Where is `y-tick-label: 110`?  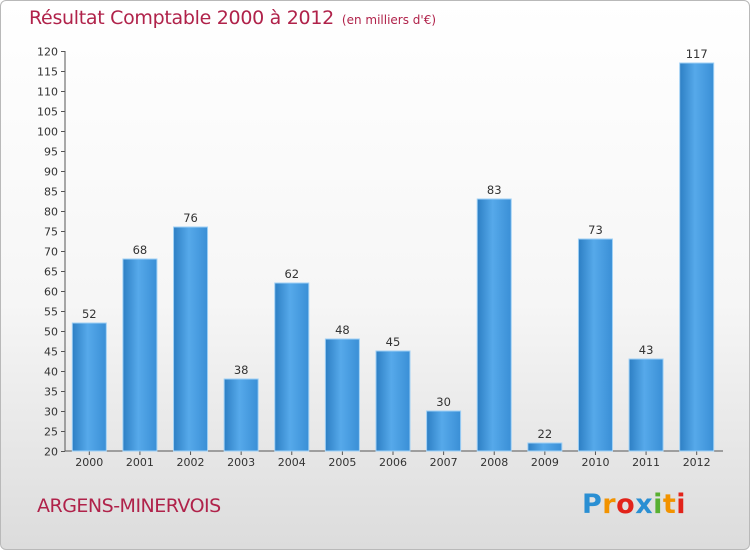
y-tick-label: 110 is located at coordinates (47, 92).